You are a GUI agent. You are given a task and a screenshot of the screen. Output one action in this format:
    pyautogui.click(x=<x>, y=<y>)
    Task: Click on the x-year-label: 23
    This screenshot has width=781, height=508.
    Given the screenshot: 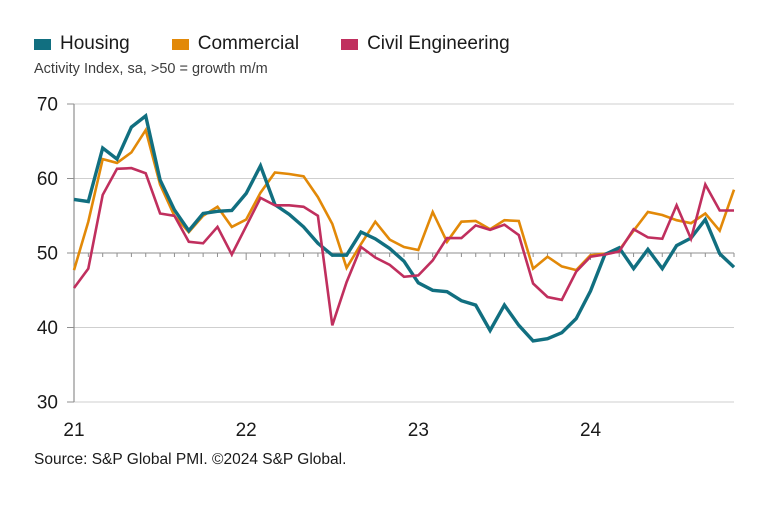 What is the action you would take?
    pyautogui.click(x=418, y=430)
    